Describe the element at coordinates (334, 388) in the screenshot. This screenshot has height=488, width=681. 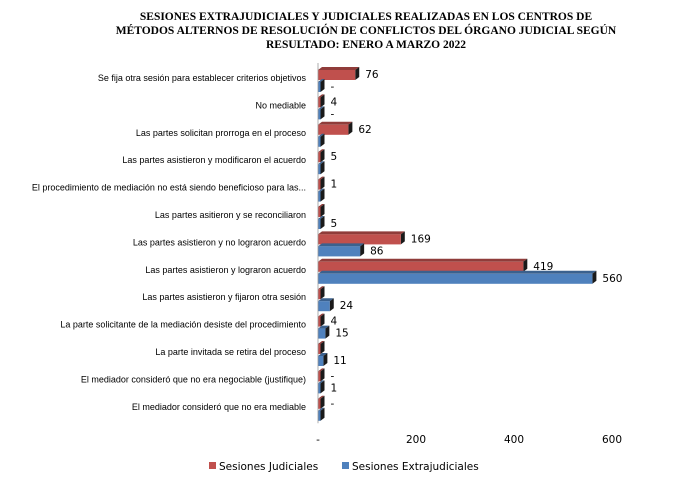
I see `data-label-sesiones-extrajudiciales-12: 1` at that location.